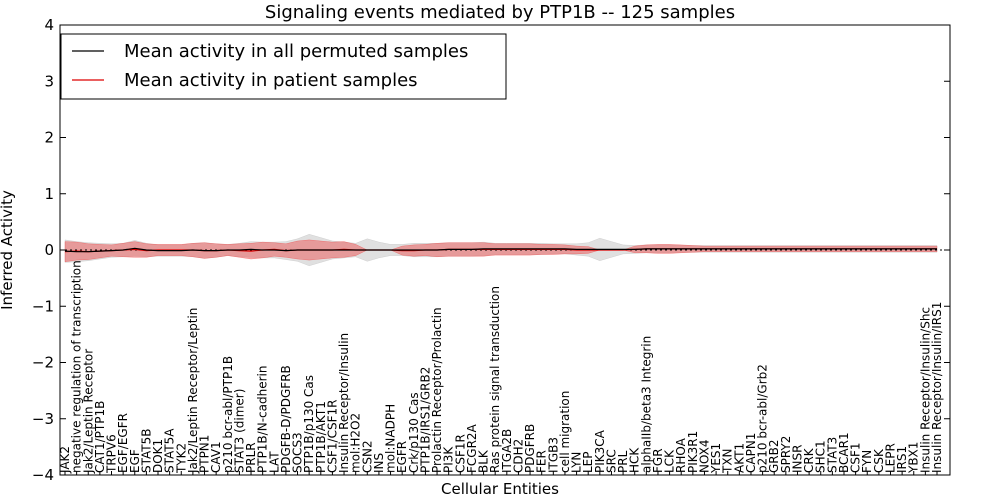  I want to click on x-category-label: Insulin Receptor/Insulin/IRS1, so click(937, 387).